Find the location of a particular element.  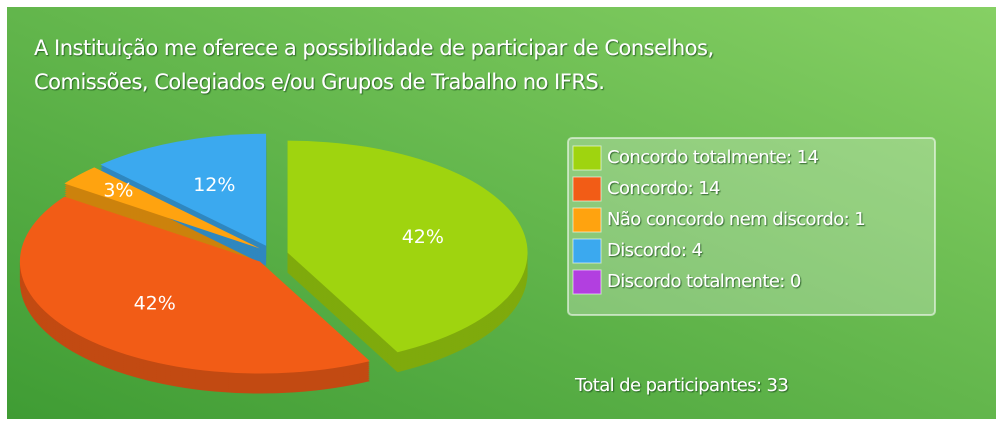

slice-label: 12% is located at coordinates (214, 185).